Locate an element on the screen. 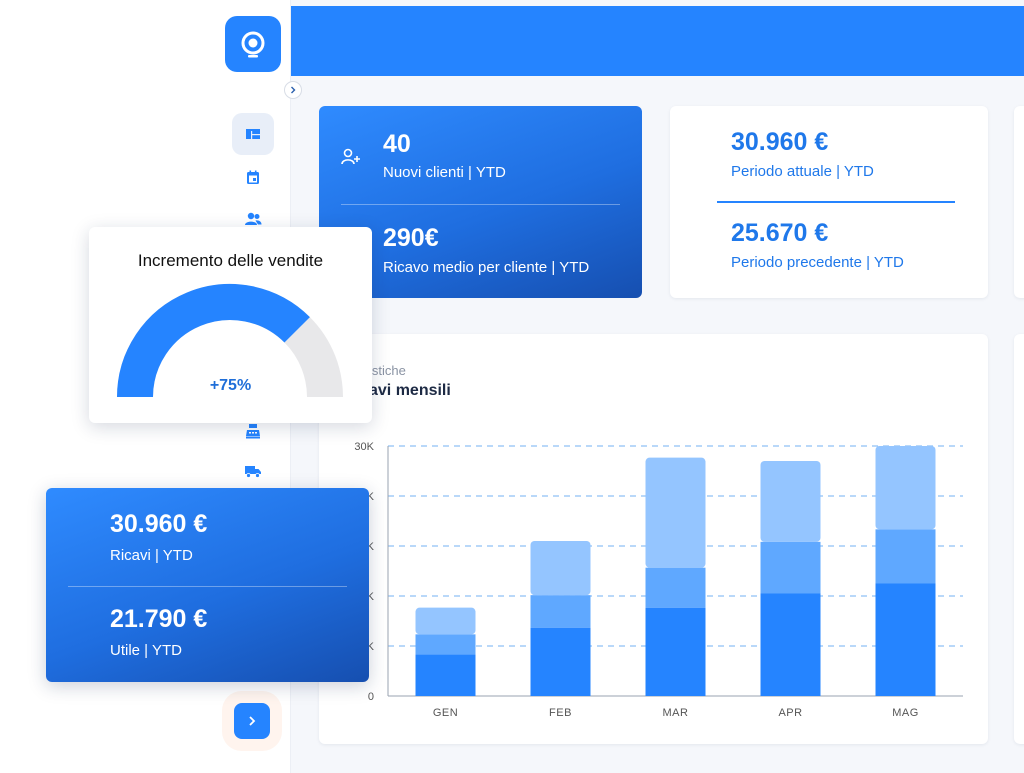  calendar-icon is located at coordinates (253, 177).